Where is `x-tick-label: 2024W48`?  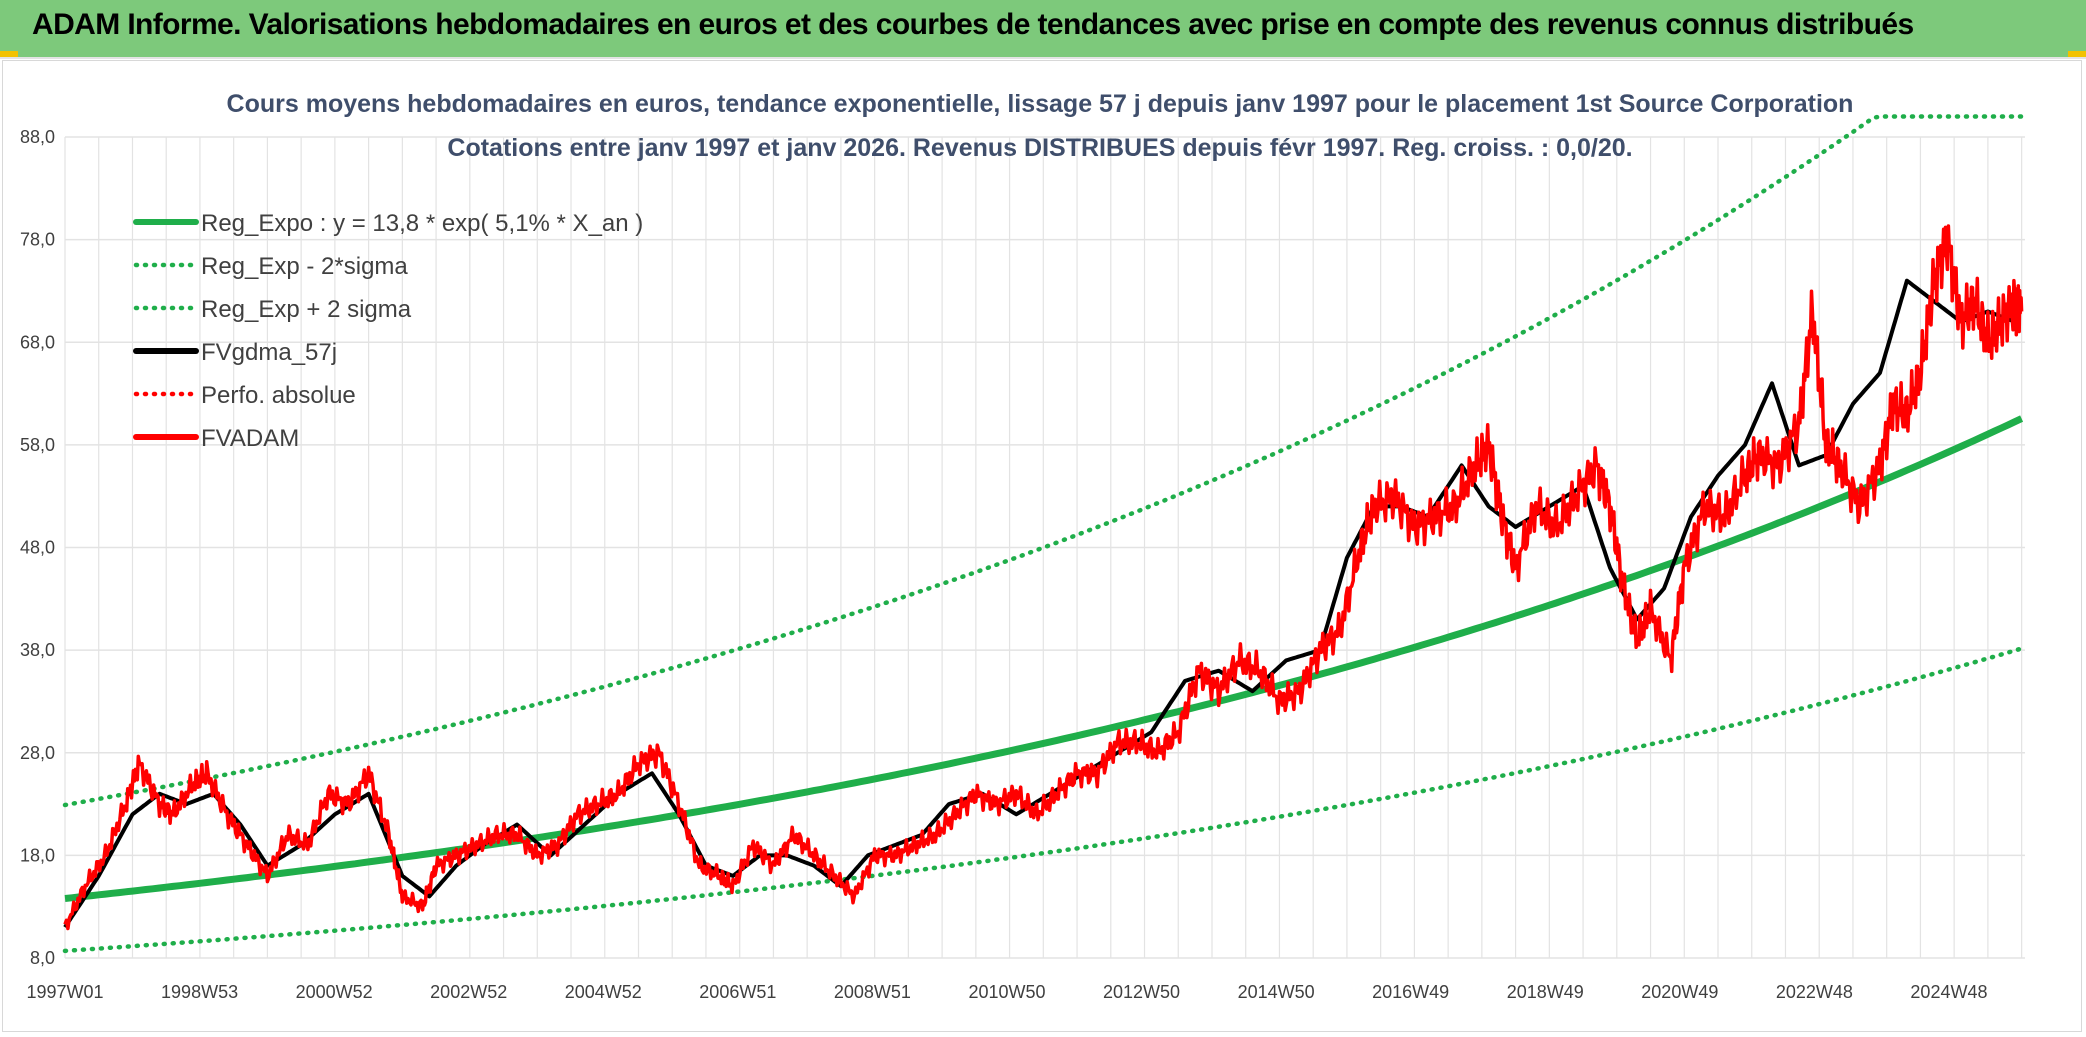 x-tick-label: 2024W48 is located at coordinates (1948, 992).